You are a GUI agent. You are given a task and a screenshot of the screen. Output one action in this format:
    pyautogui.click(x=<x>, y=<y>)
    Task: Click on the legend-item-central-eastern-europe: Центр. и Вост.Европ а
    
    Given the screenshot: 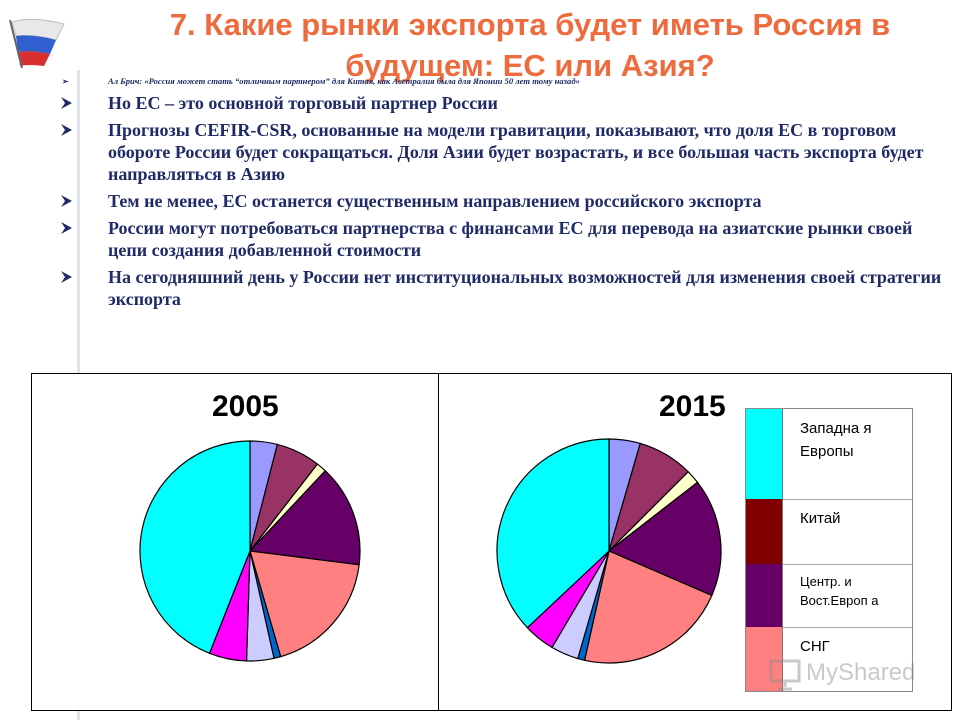 What is the action you would take?
    pyautogui.click(x=829, y=596)
    